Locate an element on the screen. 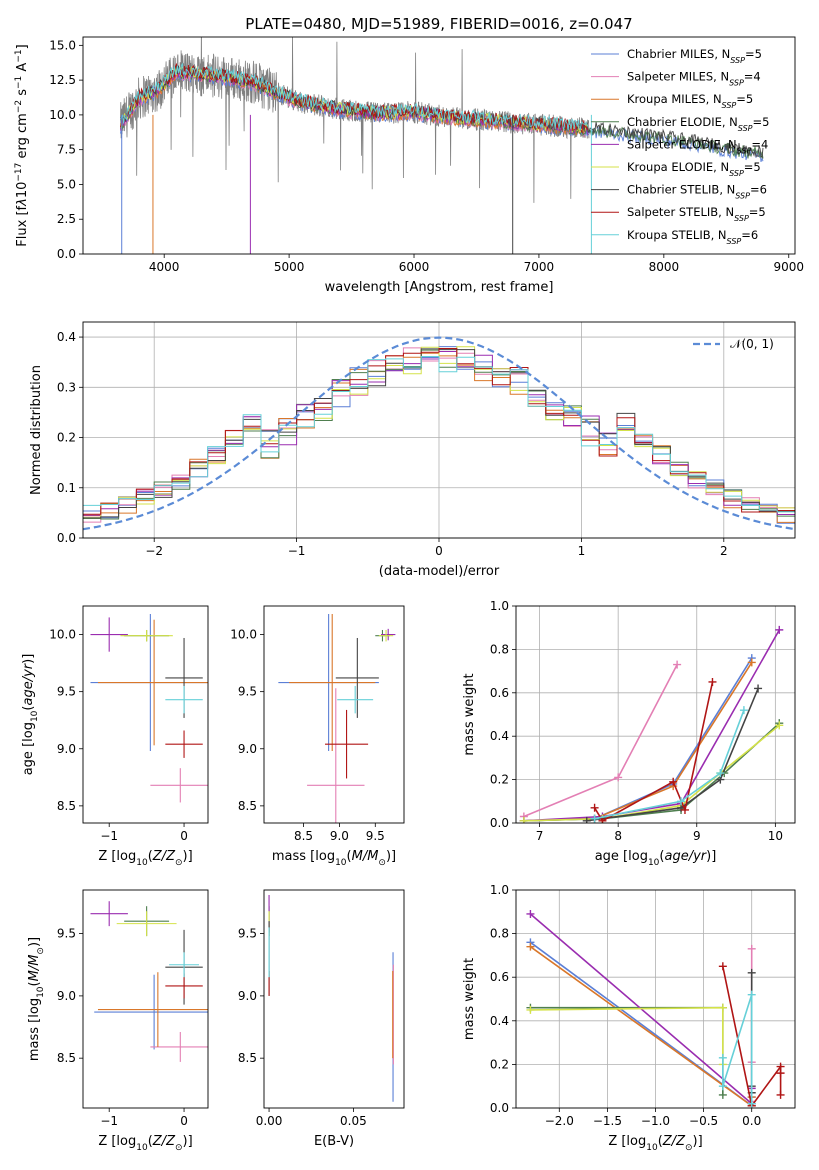 This screenshot has width=819, height=1170. legend-entry: Salpeter STELIB, NSSP=5 is located at coordinates (696, 214).